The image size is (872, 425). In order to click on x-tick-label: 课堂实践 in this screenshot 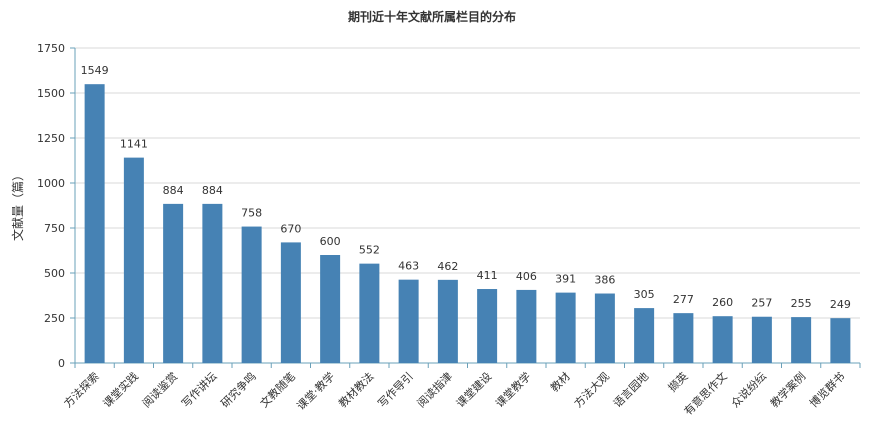, I will do `click(120, 389)`.